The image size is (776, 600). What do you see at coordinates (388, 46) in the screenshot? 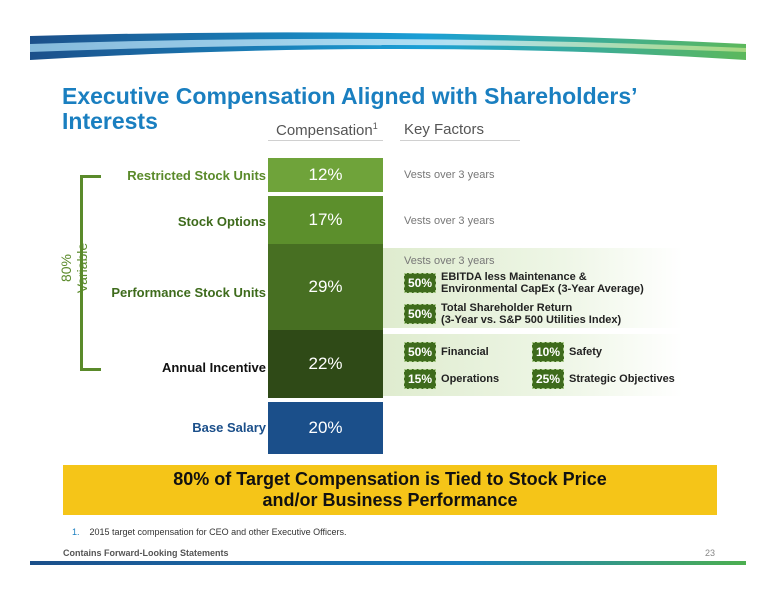
I see `header-banner` at bounding box center [388, 46].